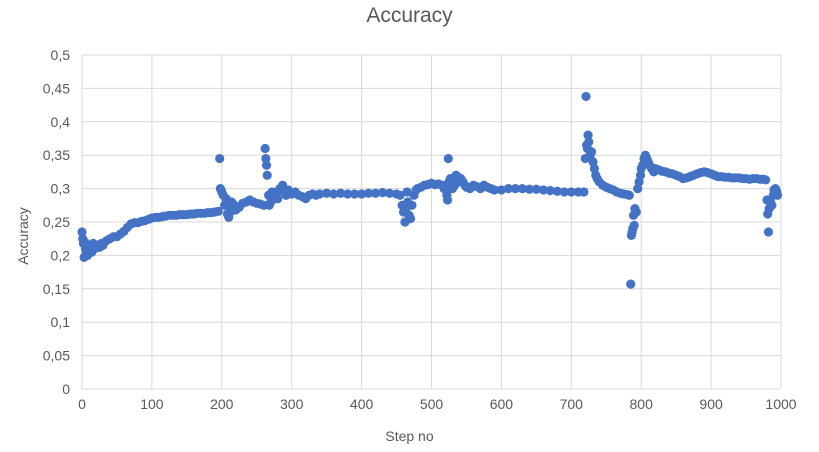  What do you see at coordinates (152, 404) in the screenshot?
I see `x-tick-label: 100` at bounding box center [152, 404].